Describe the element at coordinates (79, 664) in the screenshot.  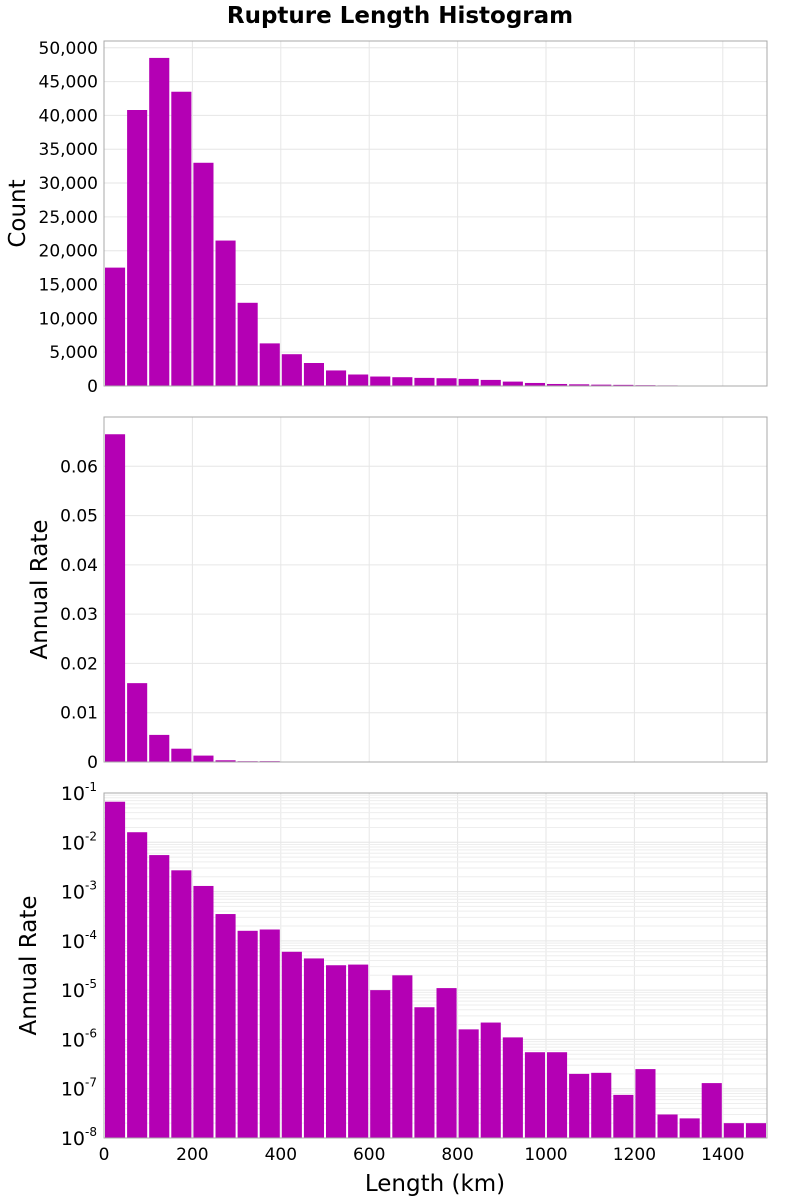
I see `y-tick-label: 0.02` at that location.